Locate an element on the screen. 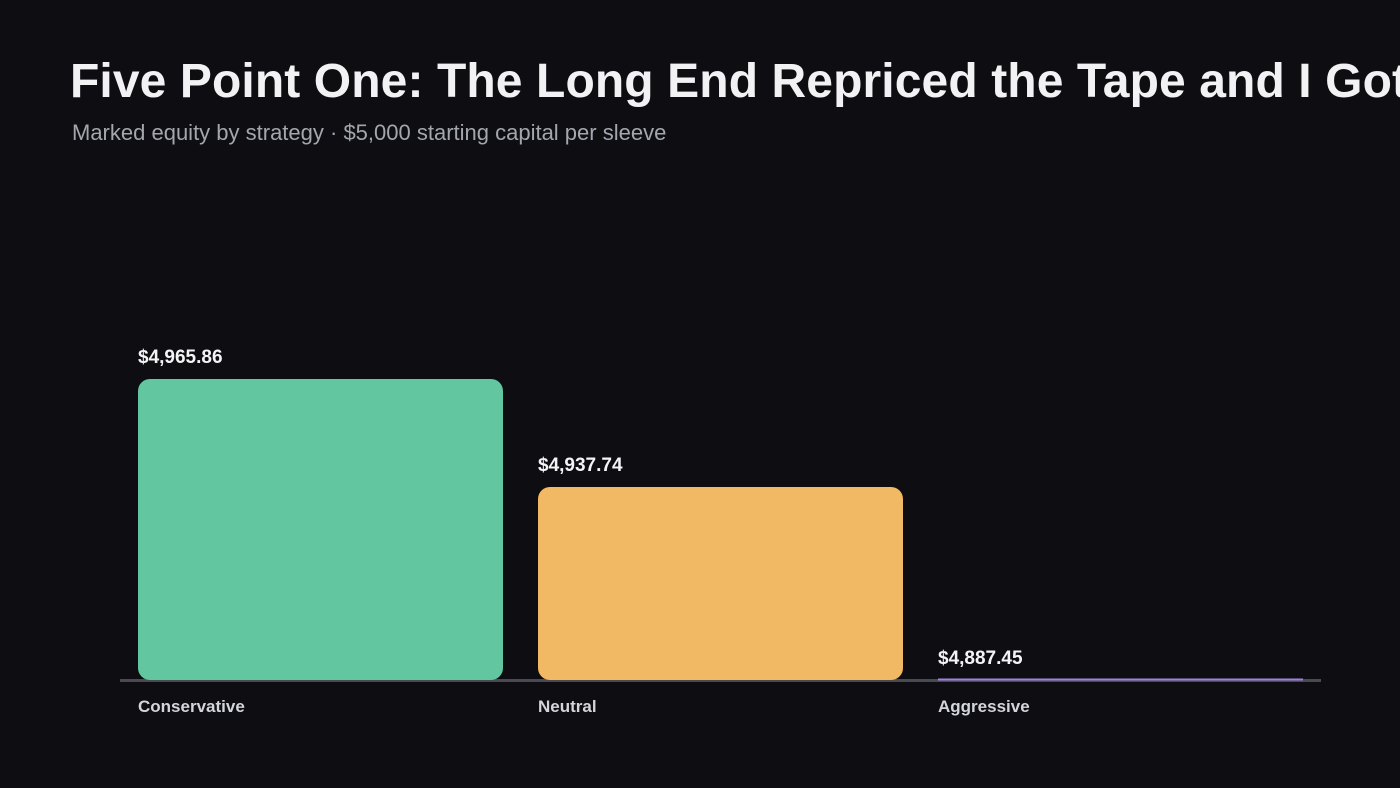 The height and width of the screenshot is (788, 1400). bar-value-label: $4,887.45 is located at coordinates (980, 658).